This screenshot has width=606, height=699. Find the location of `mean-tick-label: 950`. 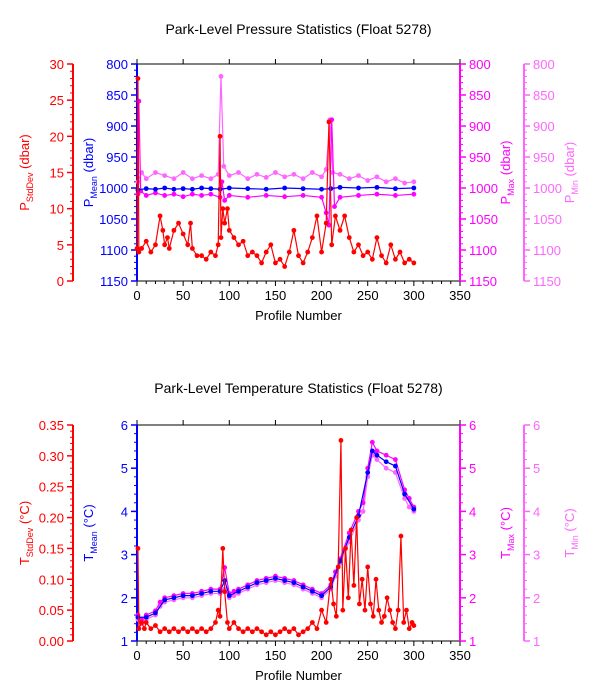

mean-tick-label: 950 is located at coordinates (117, 157).